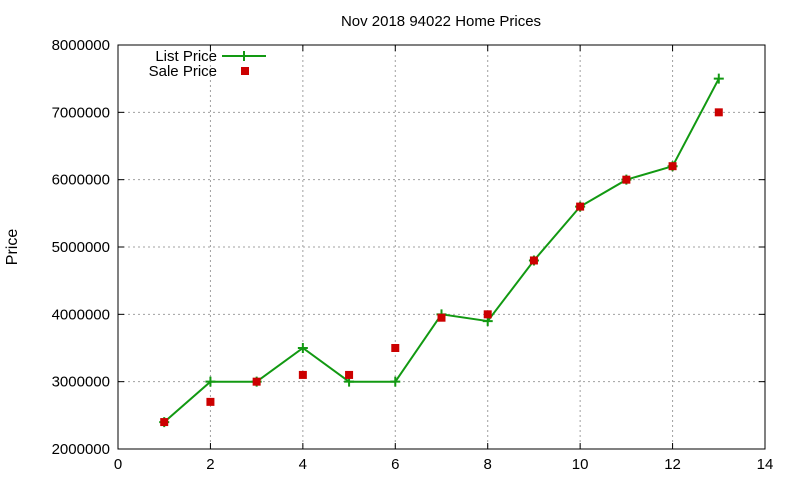 The image size is (800, 480). I want to click on y-tick-label: 8000000, so click(81, 45).